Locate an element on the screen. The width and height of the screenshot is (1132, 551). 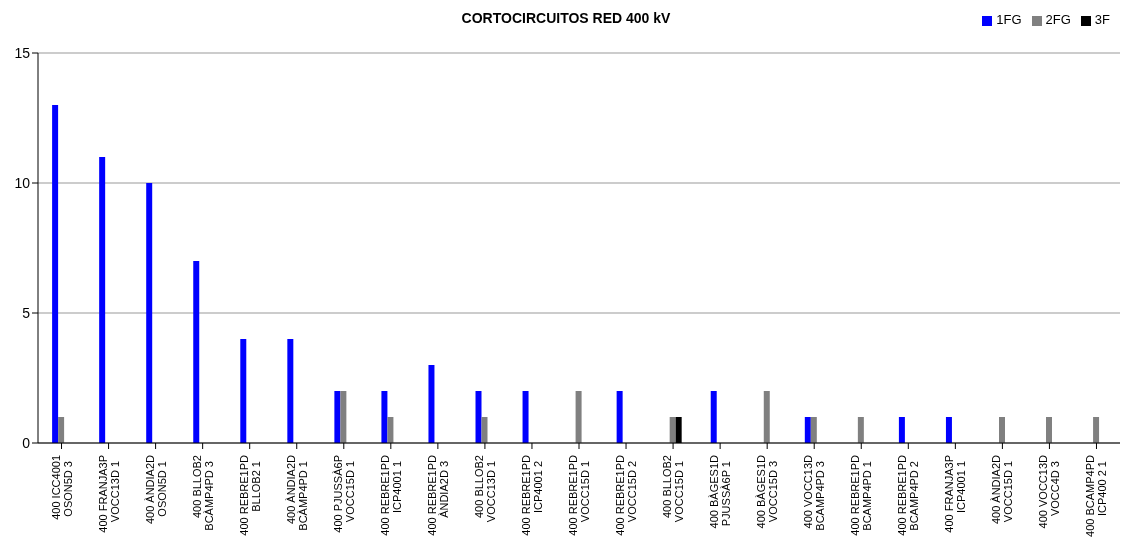
x-tick-label: 400 REBRE1PD BCAMP4PD 2 is located at coordinates (908, 495).